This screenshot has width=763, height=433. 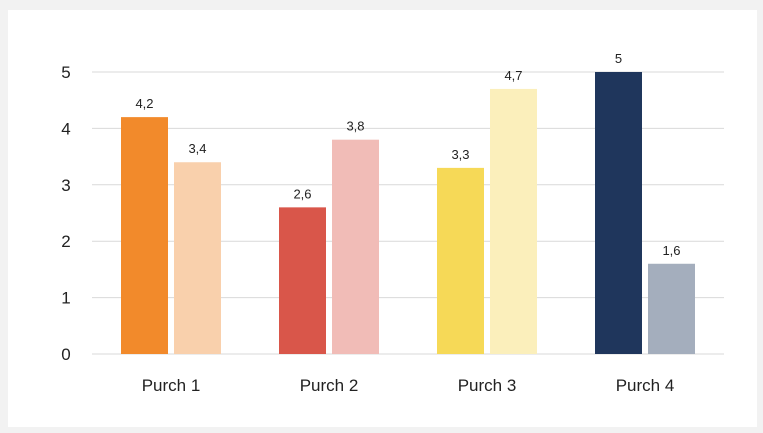 What do you see at coordinates (329, 385) in the screenshot?
I see `x-category-label: Purch 2` at bounding box center [329, 385].